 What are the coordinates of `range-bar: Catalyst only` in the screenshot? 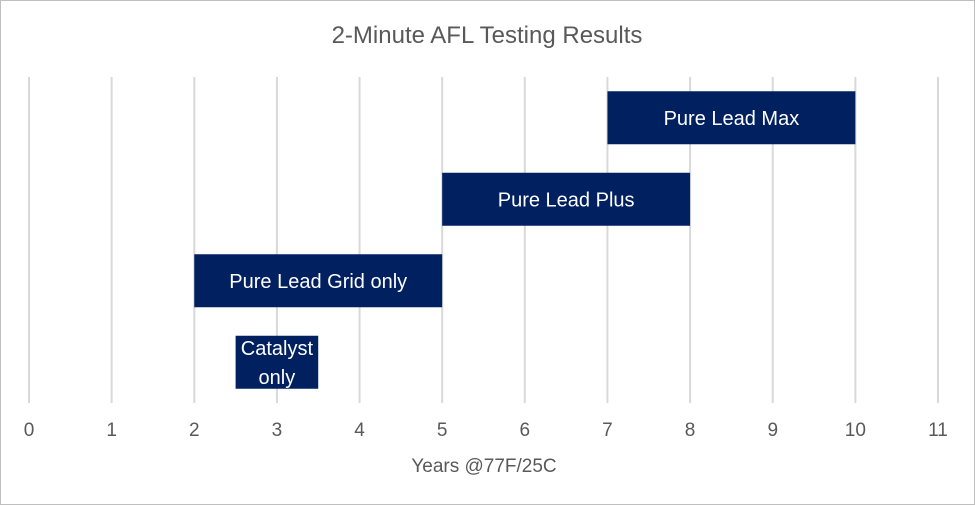 It's located at (277, 362).